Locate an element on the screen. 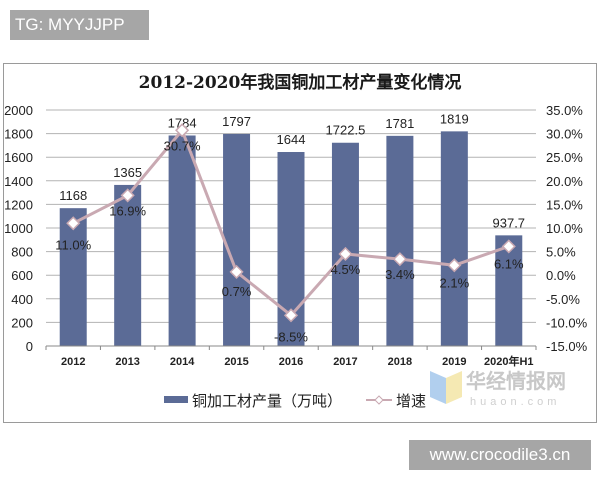 The image size is (600, 480). left-axis-tick: 400 is located at coordinates (22, 299).